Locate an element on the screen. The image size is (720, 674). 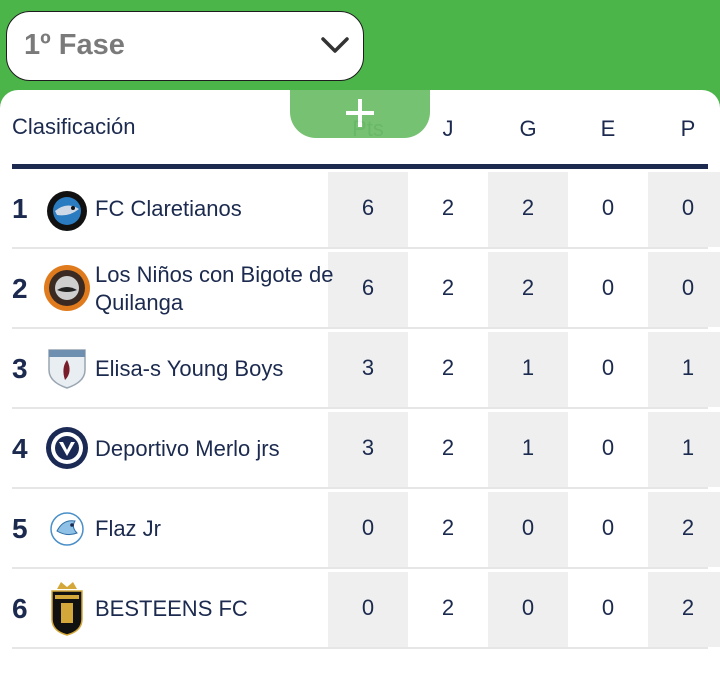
position: 1 is located at coordinates (20, 208).